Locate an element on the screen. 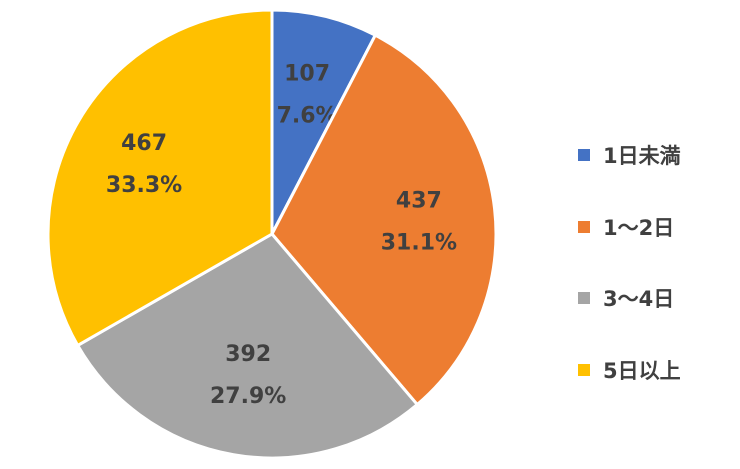 The width and height of the screenshot is (740, 469). slice-value-label: 392 is located at coordinates (248, 354).